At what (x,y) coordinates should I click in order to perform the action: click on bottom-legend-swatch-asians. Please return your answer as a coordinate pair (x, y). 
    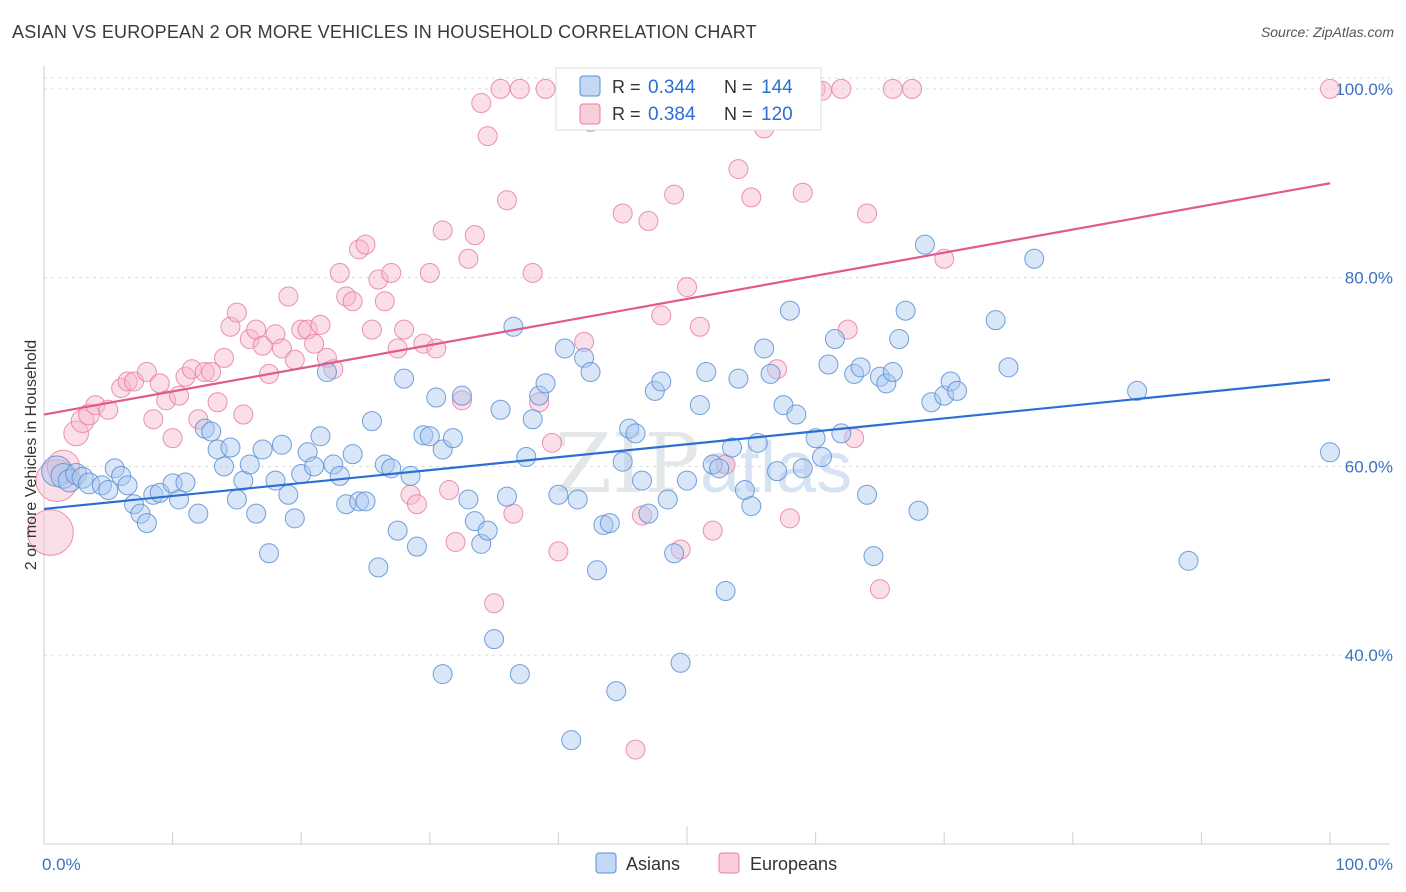
    Looking at the image, I should click on (606, 863).